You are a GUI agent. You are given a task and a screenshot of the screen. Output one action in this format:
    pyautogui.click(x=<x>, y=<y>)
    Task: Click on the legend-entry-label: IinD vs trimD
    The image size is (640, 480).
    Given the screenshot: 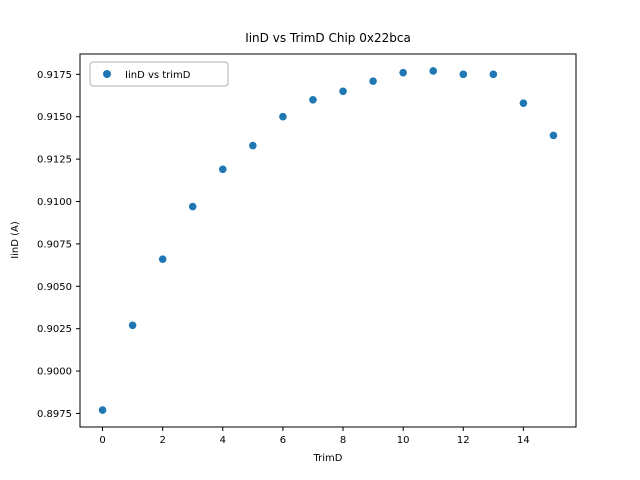 What is the action you would take?
    pyautogui.click(x=158, y=75)
    